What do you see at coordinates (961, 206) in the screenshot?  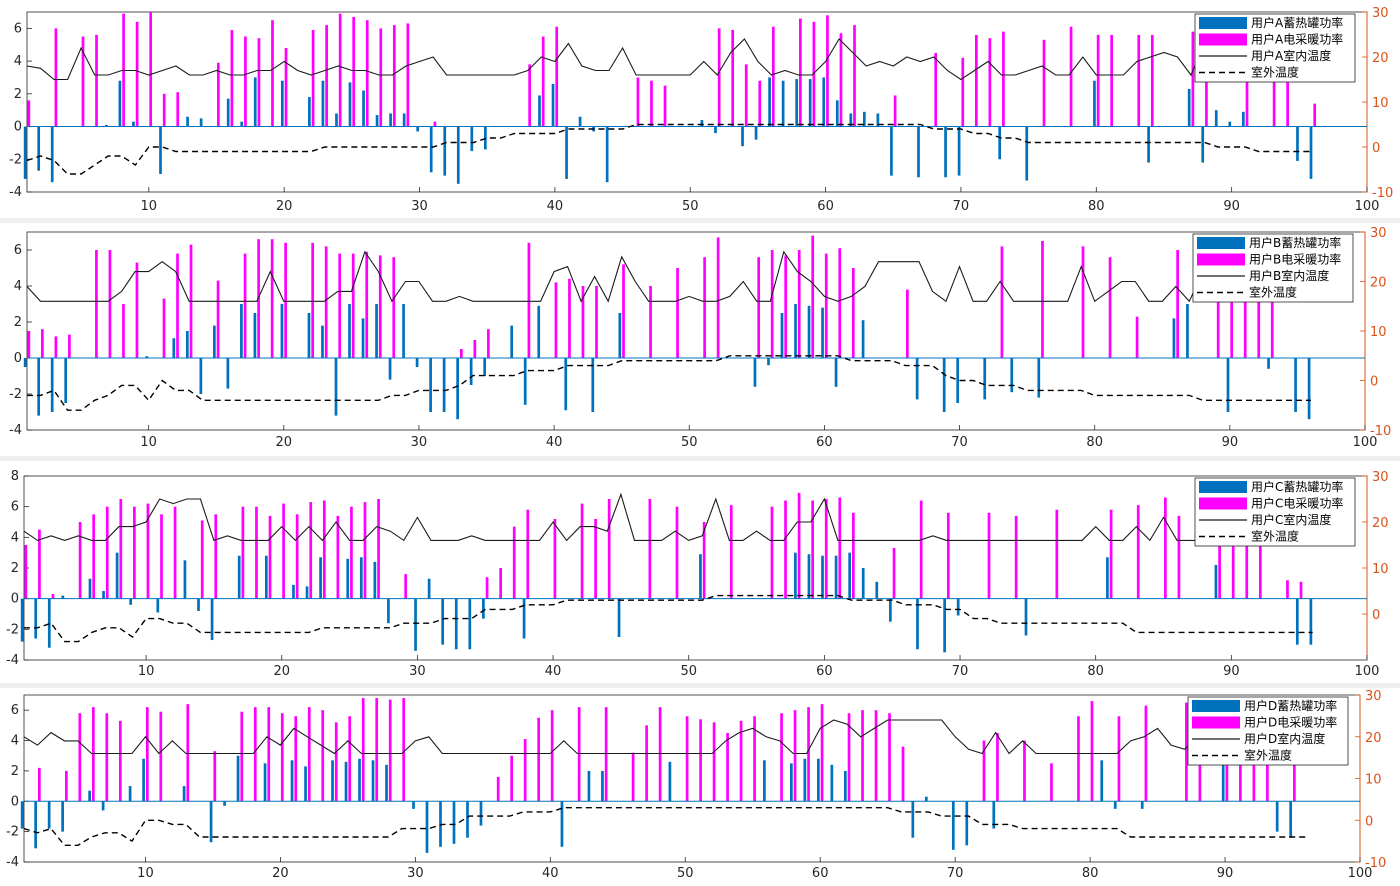 I see `x-tick-label: 70` at bounding box center [961, 206].